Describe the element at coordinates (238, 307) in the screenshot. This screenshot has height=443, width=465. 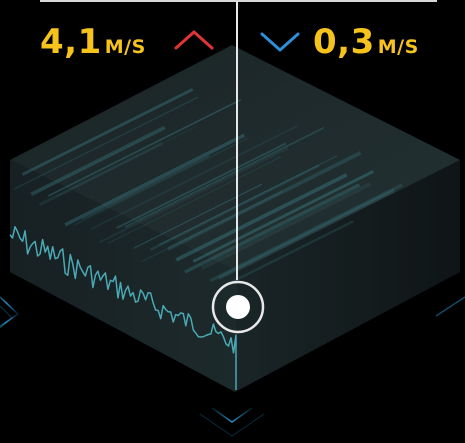
I see `position-marker` at that location.